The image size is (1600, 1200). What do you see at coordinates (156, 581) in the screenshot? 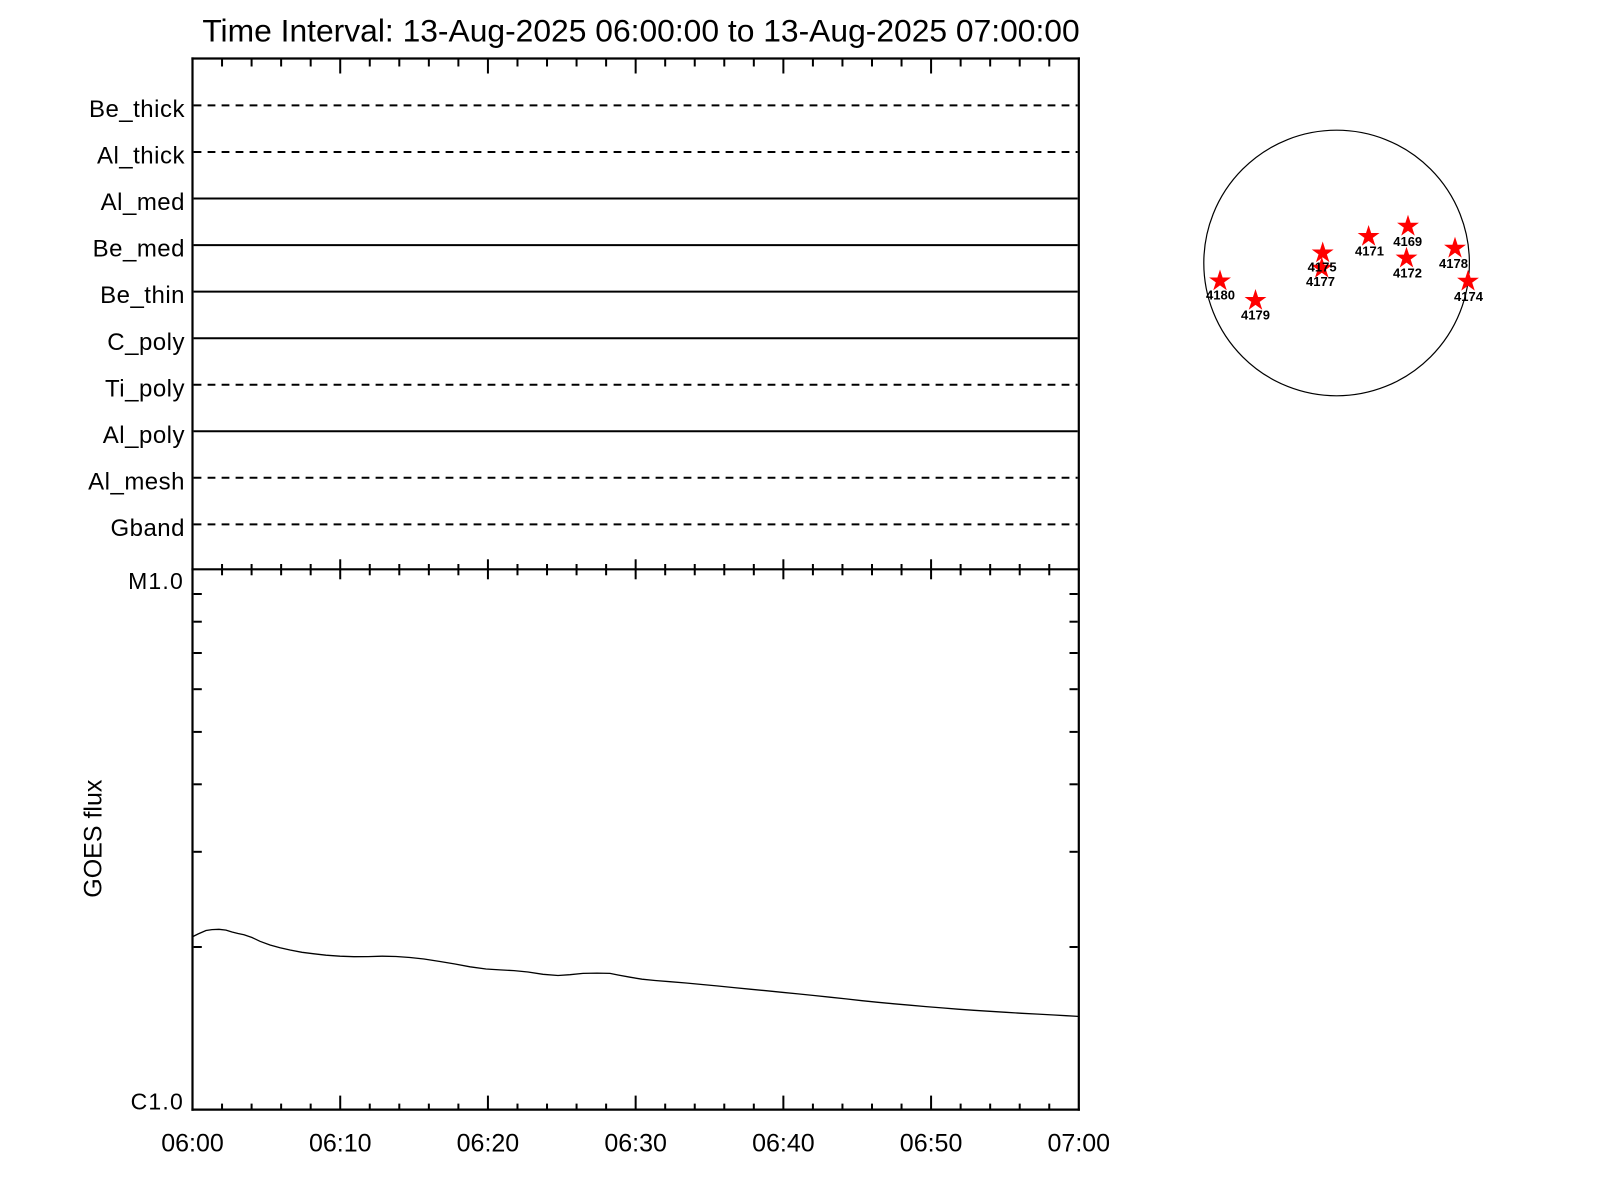
I see `svg-text: M1.0` at bounding box center [156, 581].